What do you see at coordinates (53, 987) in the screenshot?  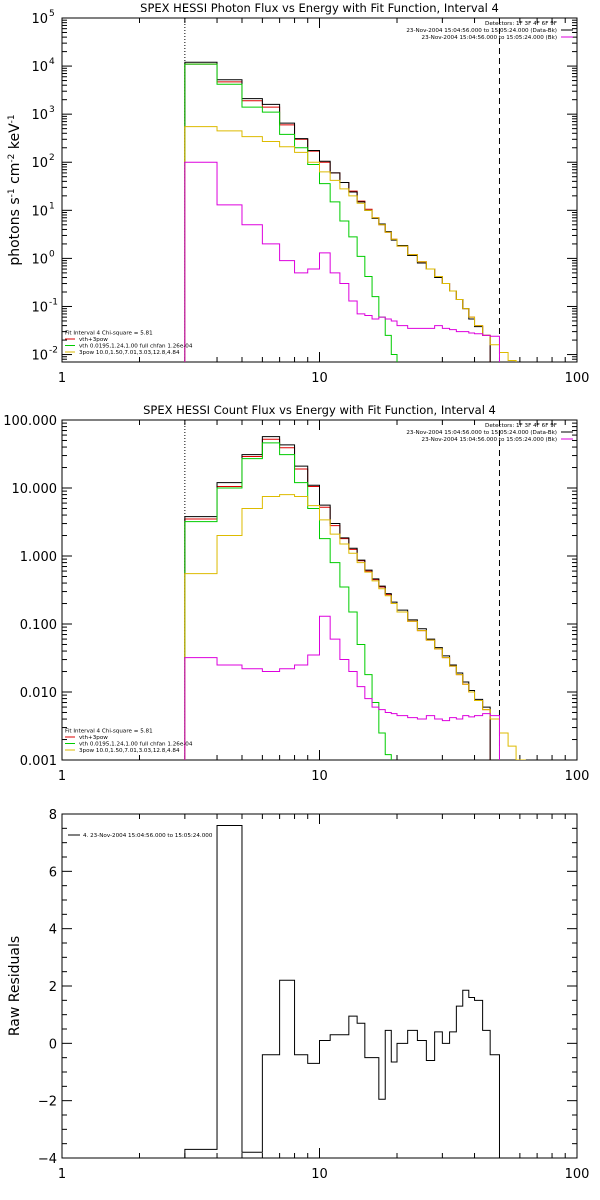 I see `y-tick-label: 2` at bounding box center [53, 987].